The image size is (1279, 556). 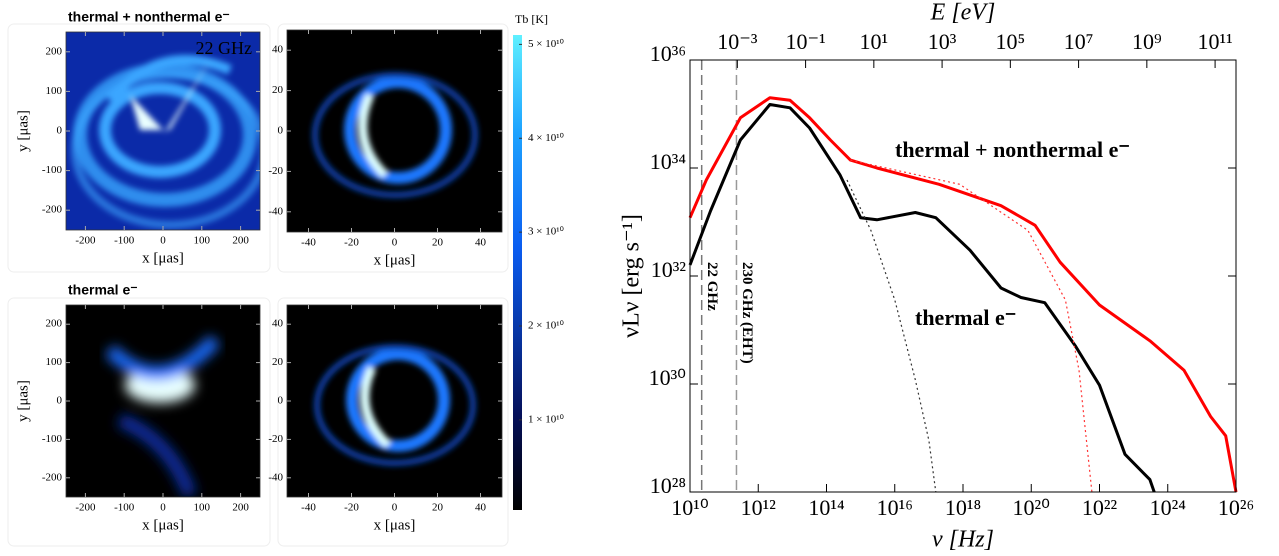 What do you see at coordinates (1011, 41) in the screenshot?
I see `x2-tick-label: 10⁵` at bounding box center [1011, 41].